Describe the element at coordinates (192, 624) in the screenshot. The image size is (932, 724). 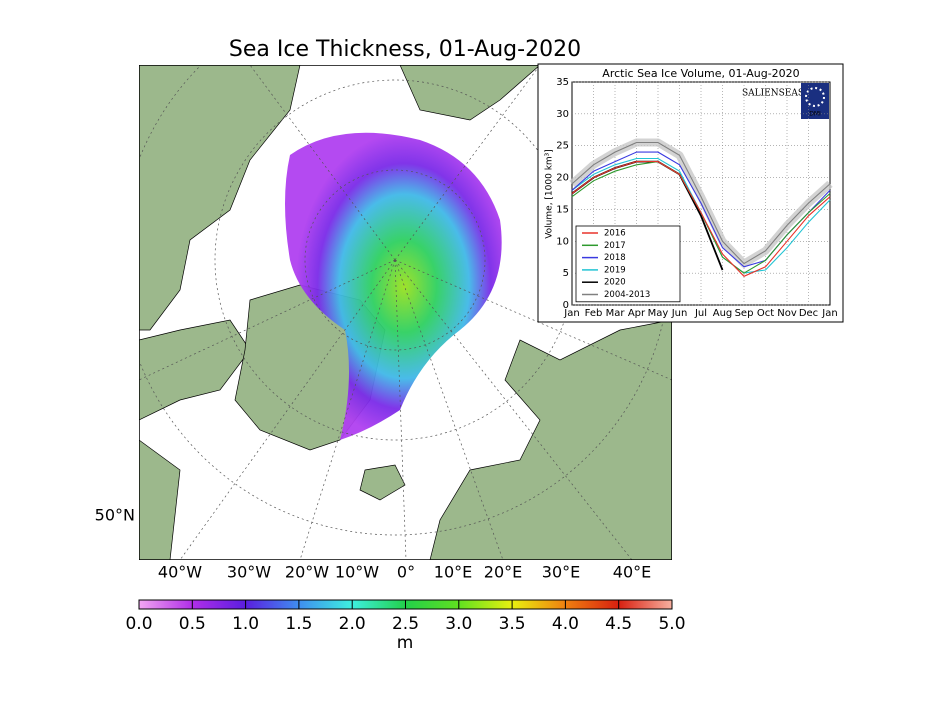
I see `colorbar-tick-label: 0.5` at that location.